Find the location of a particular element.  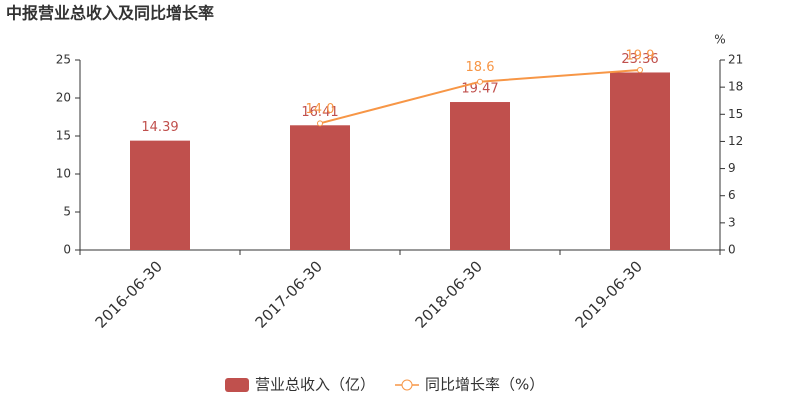

line-value-label: 19.9 is located at coordinates (640, 55).